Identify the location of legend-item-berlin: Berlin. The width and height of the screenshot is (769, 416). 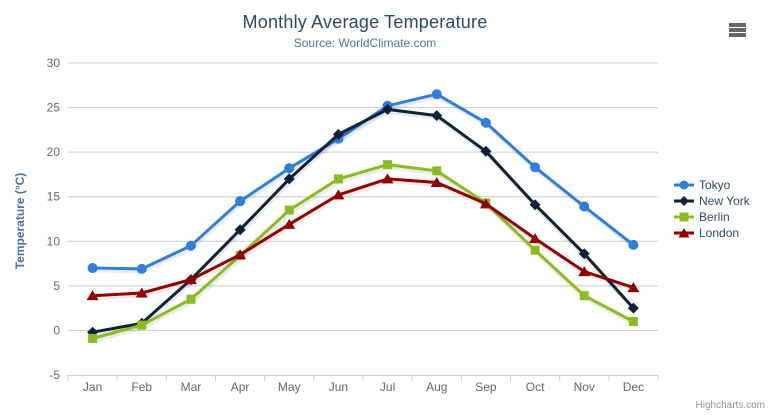
(712, 217).